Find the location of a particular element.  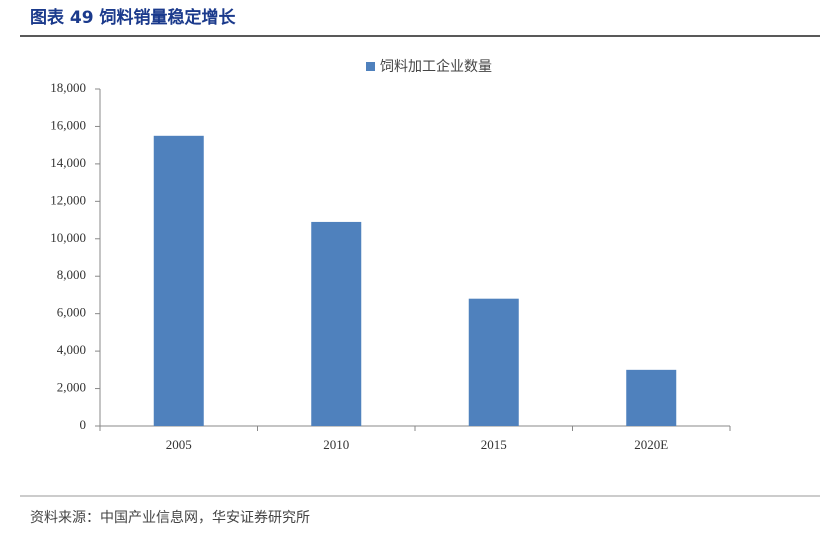

y-tick-label: 6,000 is located at coordinates (71, 312).